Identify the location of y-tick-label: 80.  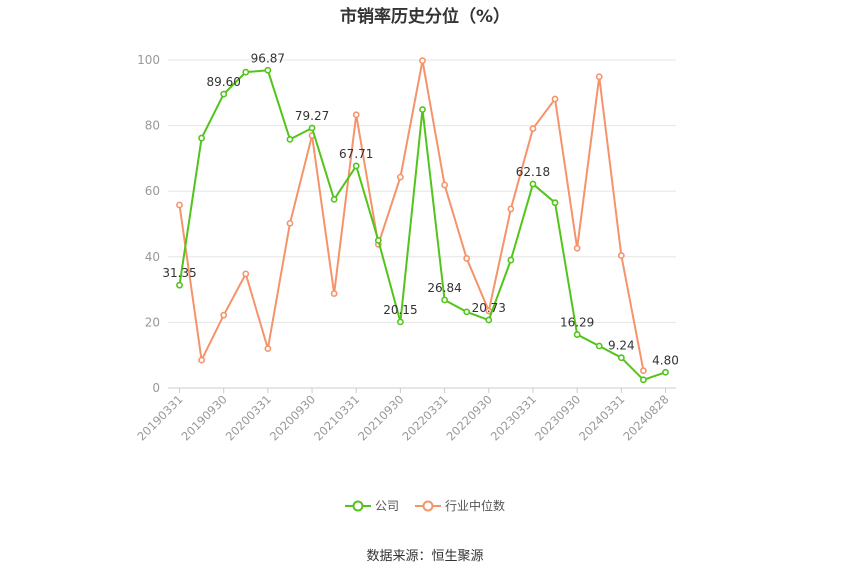
(152, 126).